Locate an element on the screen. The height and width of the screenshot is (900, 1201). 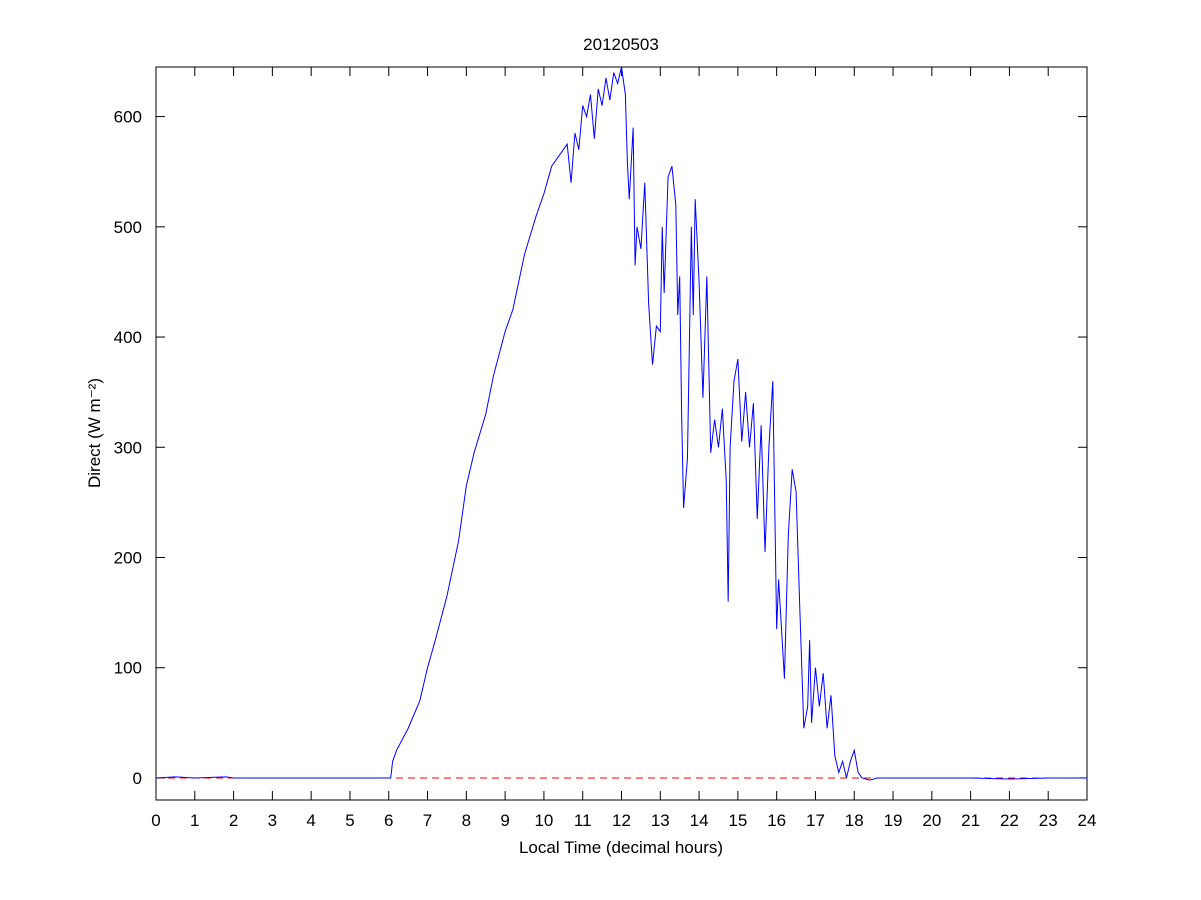
y-tick-label: 600 is located at coordinates (128, 117).